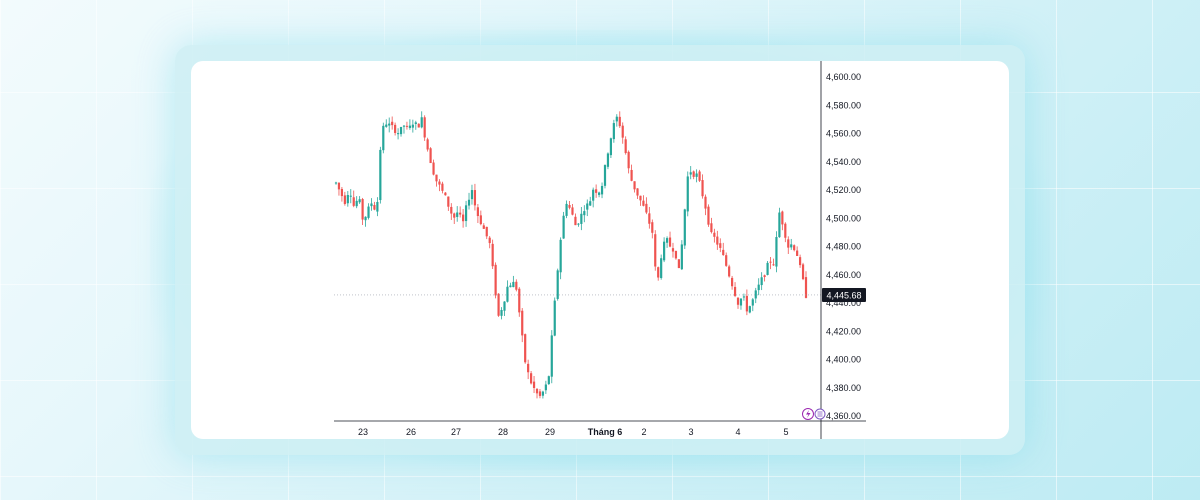 Image resolution: width=1200 pixels, height=500 pixels. I want to click on y-tick-label: 4,440.00, so click(843, 303).